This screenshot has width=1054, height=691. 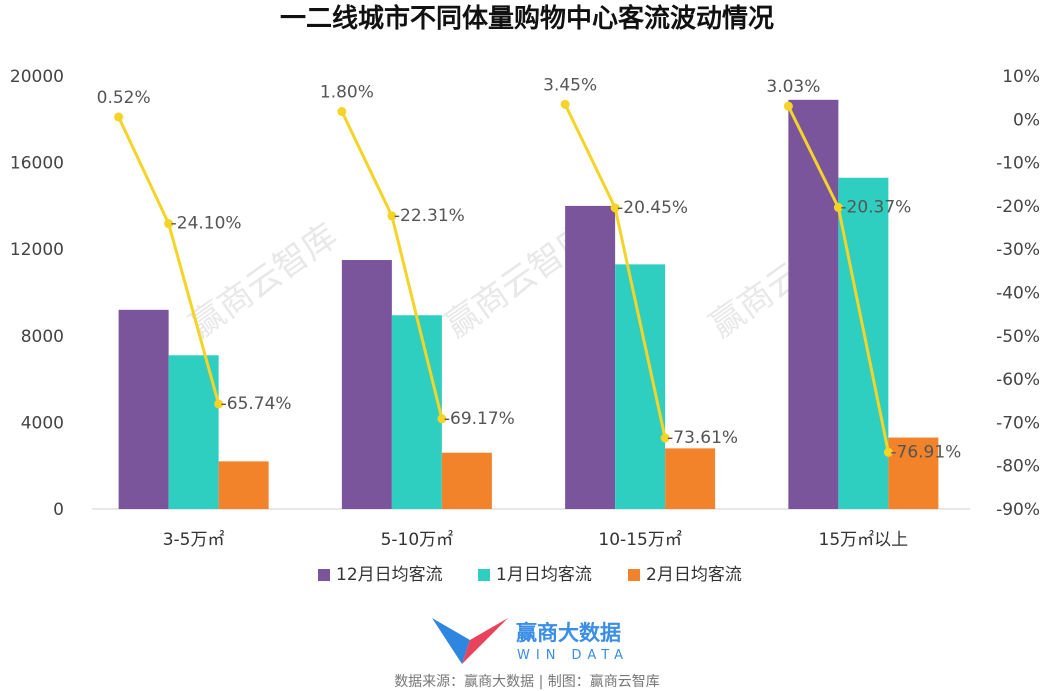 I want to click on right-tick-label: -20%, so click(x=1018, y=207).